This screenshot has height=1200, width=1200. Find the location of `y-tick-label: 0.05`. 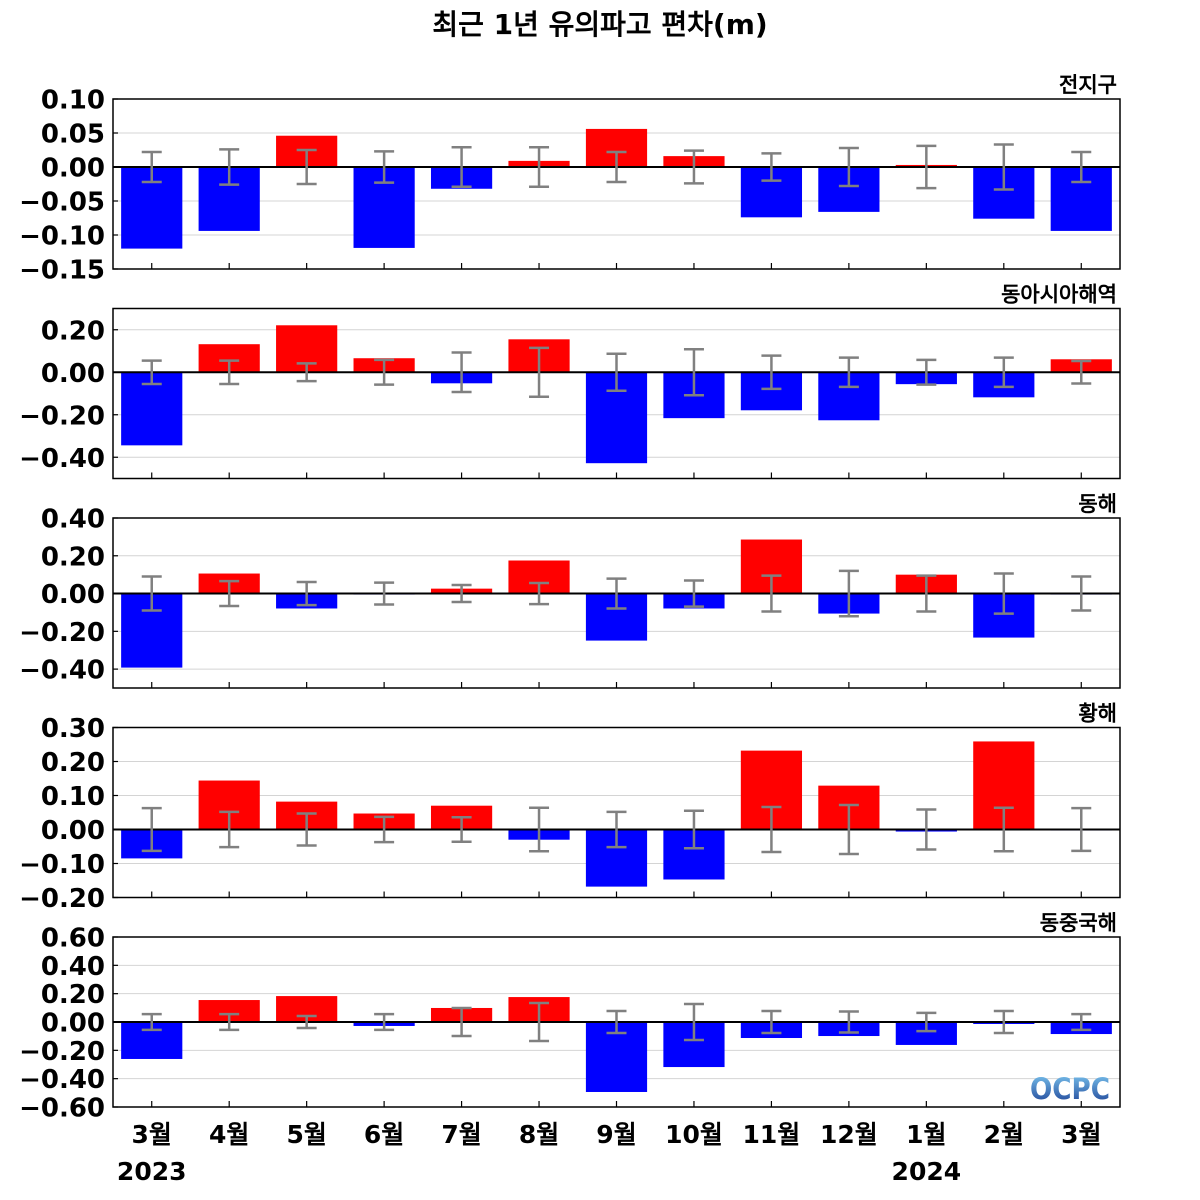

y-tick-label: 0.05 is located at coordinates (73, 135).